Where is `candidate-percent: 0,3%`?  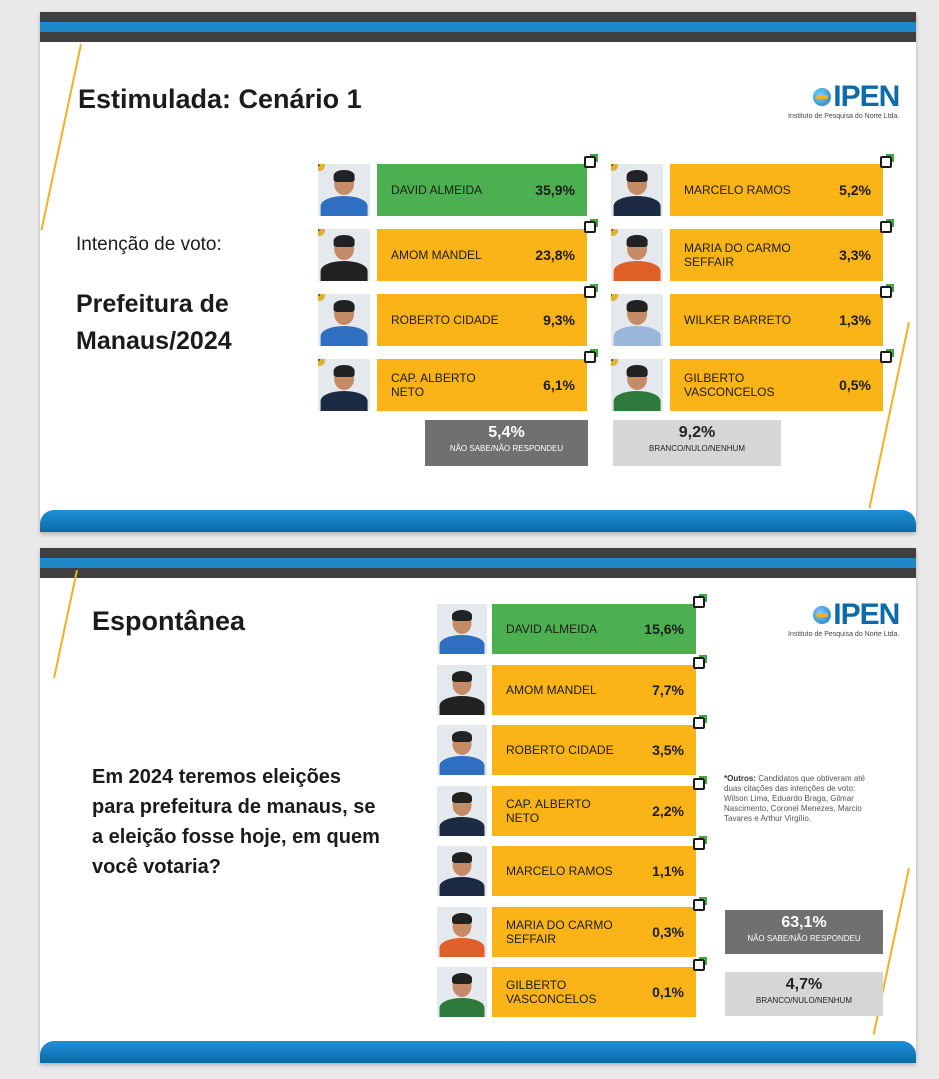 candidate-percent: 0,3% is located at coordinates (668, 931).